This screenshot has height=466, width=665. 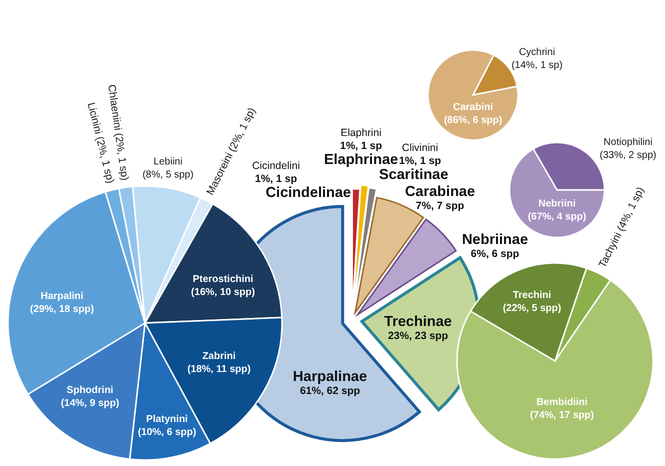 What do you see at coordinates (557, 216) in the screenshot?
I see `data-label: (67%, 4 spp)` at bounding box center [557, 216].